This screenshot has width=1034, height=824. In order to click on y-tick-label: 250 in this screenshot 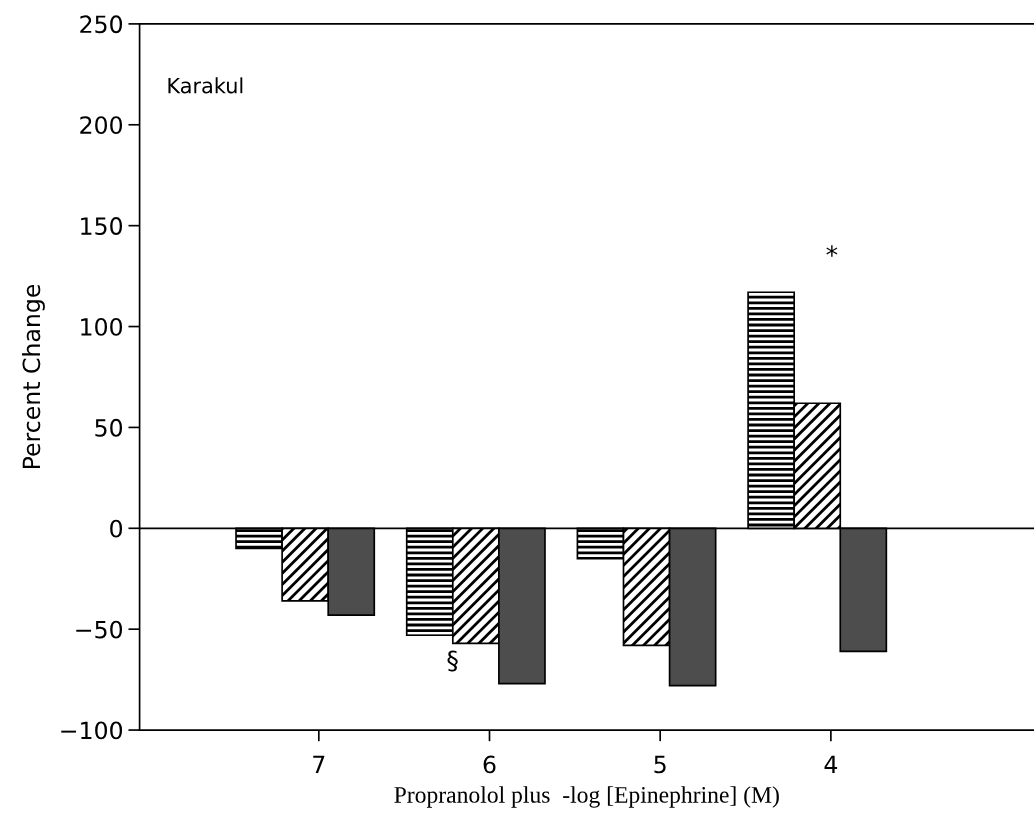, I will do `click(101, 24)`.